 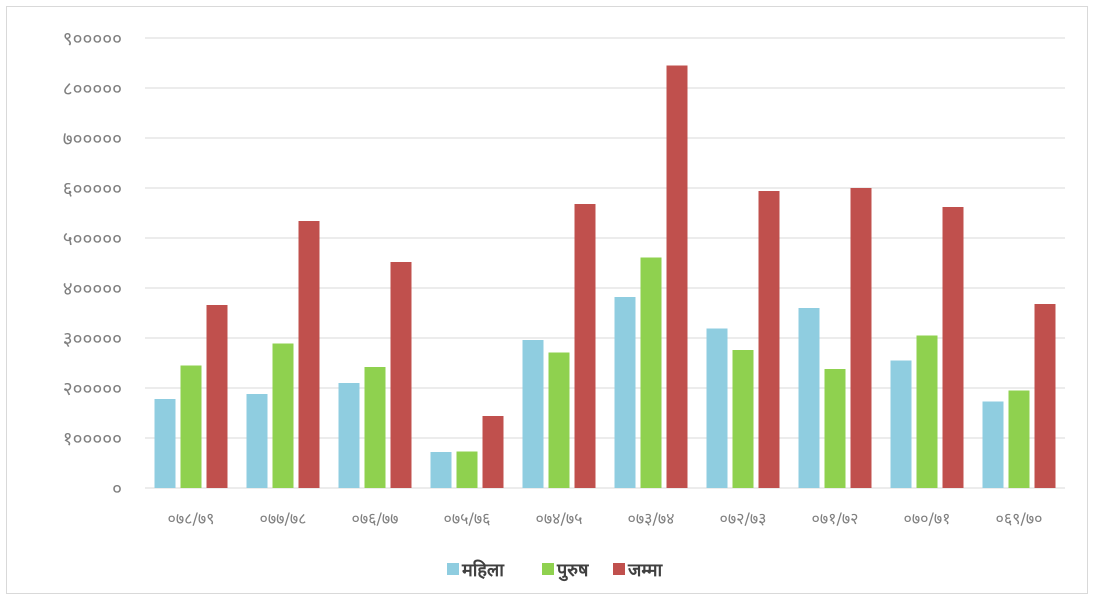 What do you see at coordinates (92, 389) in the screenshot?
I see `y-tick-label: २०००००` at bounding box center [92, 389].